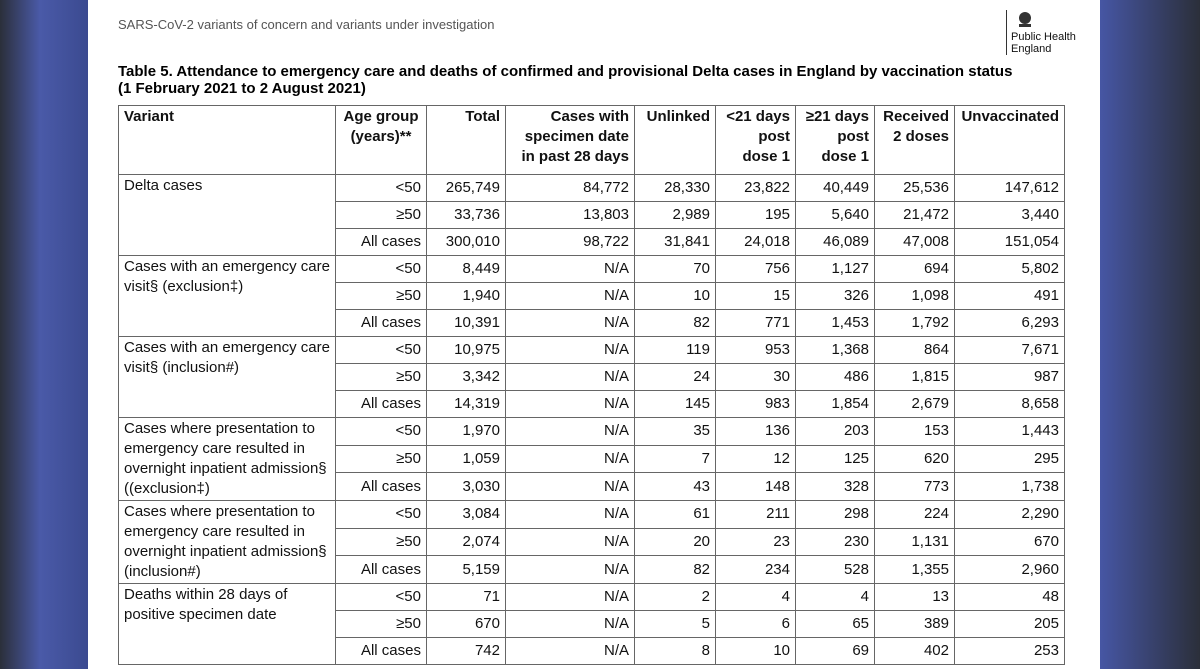 Image resolution: width=1200 pixels, height=669 pixels. What do you see at coordinates (835, 431) in the screenshot?
I see `value-cell: 203` at bounding box center [835, 431].